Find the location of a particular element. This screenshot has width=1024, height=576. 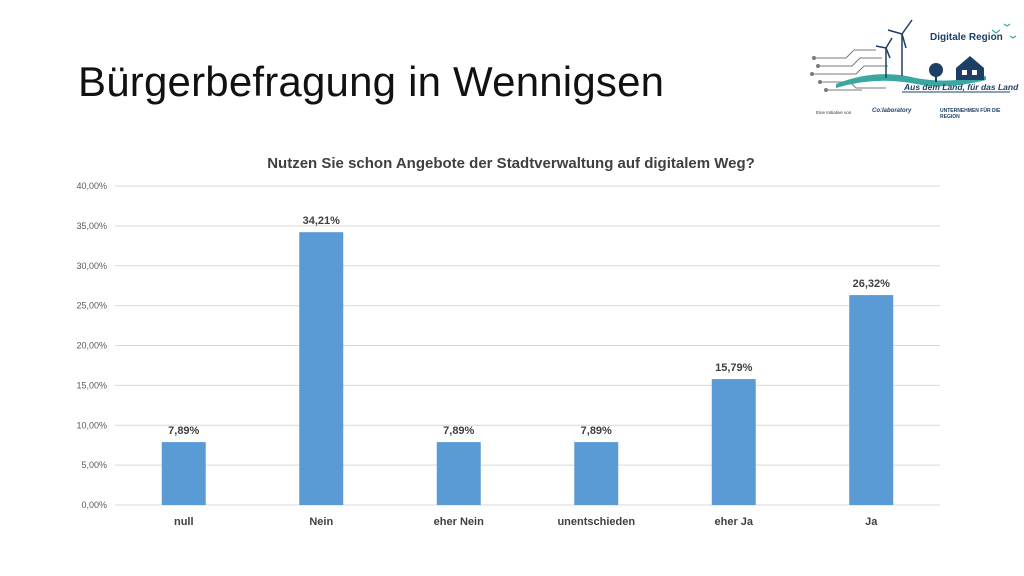

y-tick-label: 30,00% is located at coordinates (91, 266).